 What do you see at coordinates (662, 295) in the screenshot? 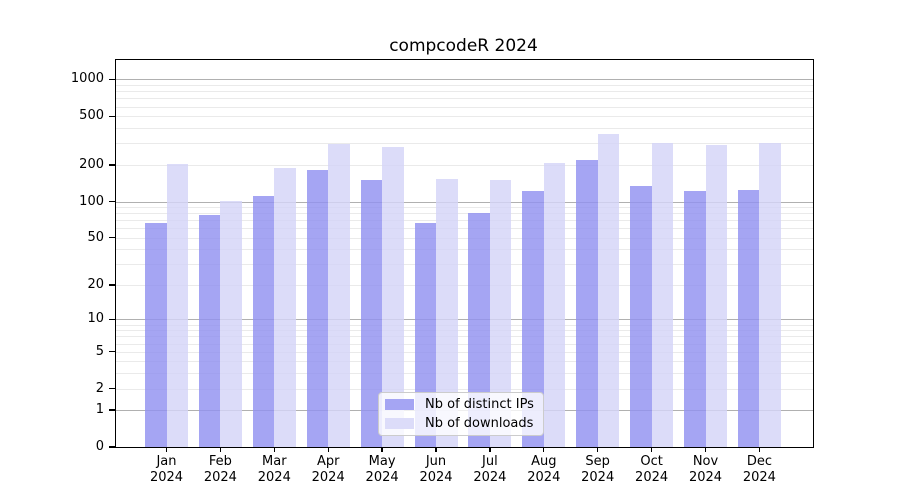
I see `bar-downloads-oct` at bounding box center [662, 295].